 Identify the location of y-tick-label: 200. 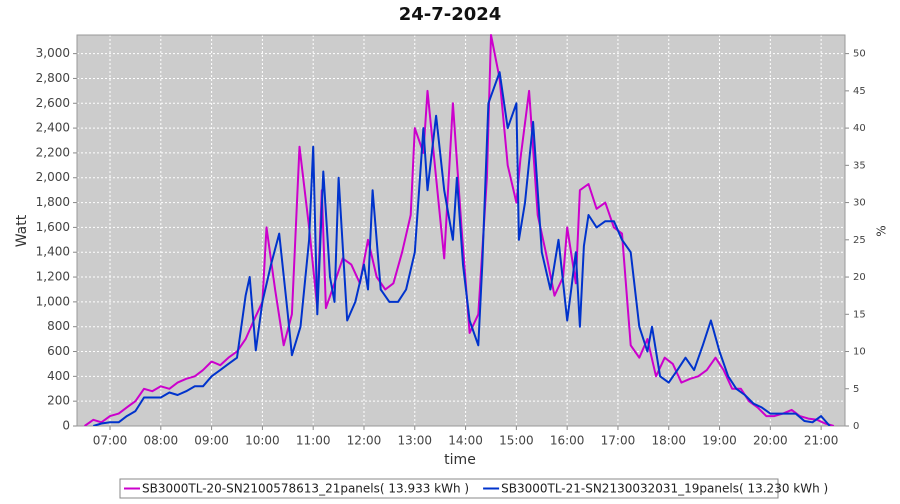
(58, 401).